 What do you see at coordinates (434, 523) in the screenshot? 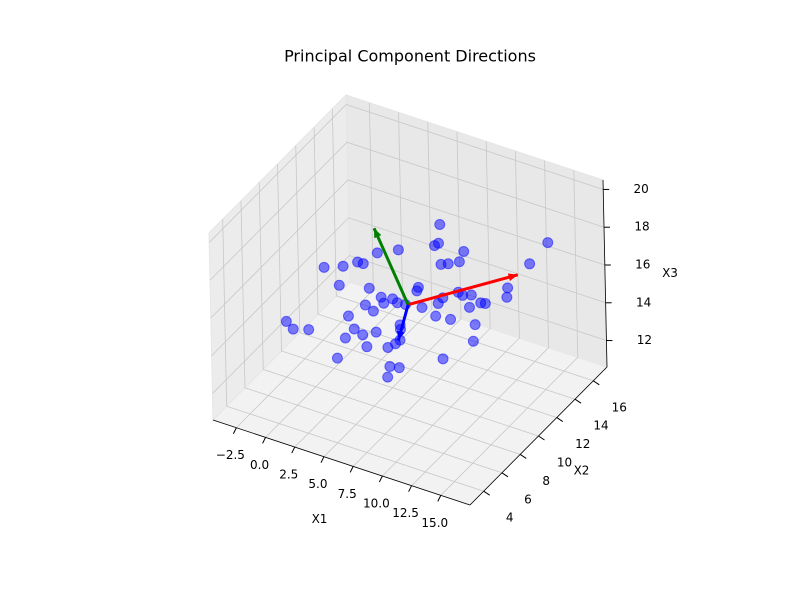
I see `x-tick-label: 15.0` at bounding box center [434, 523].